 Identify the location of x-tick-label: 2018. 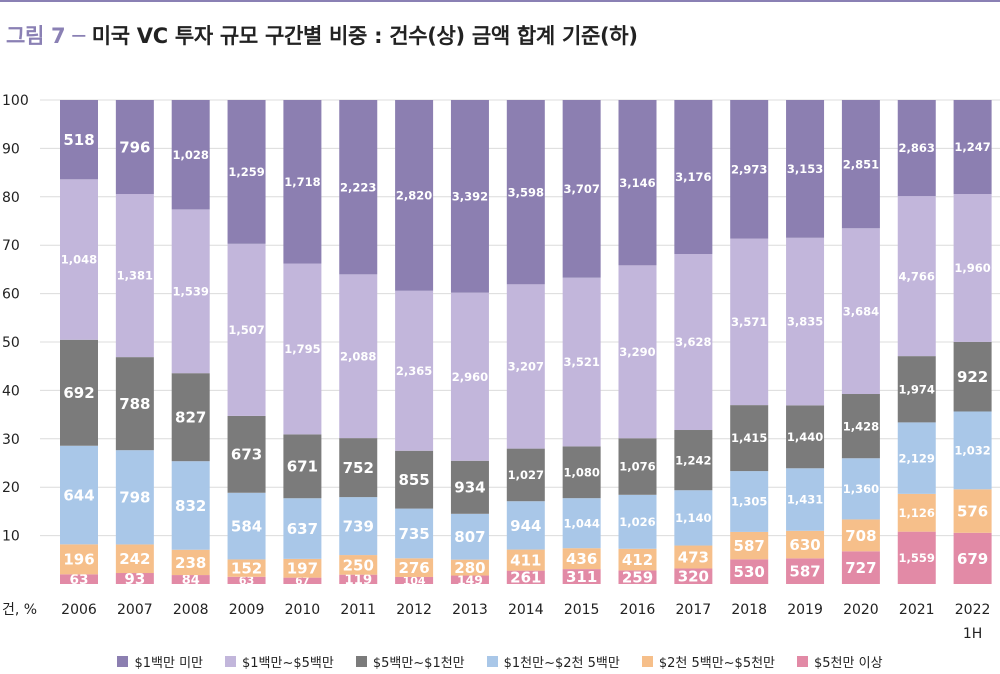
(749, 610).